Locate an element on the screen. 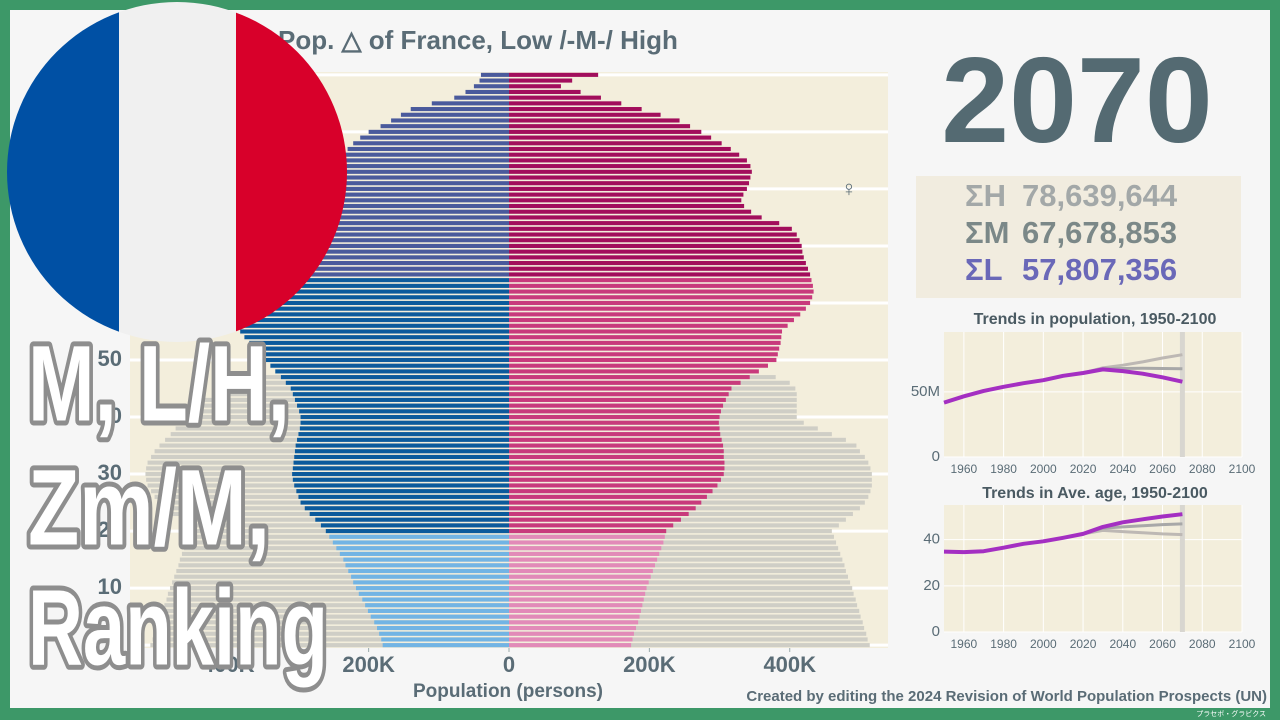 The height and width of the screenshot is (720, 1280). total-label: ΣL is located at coordinates (984, 269).